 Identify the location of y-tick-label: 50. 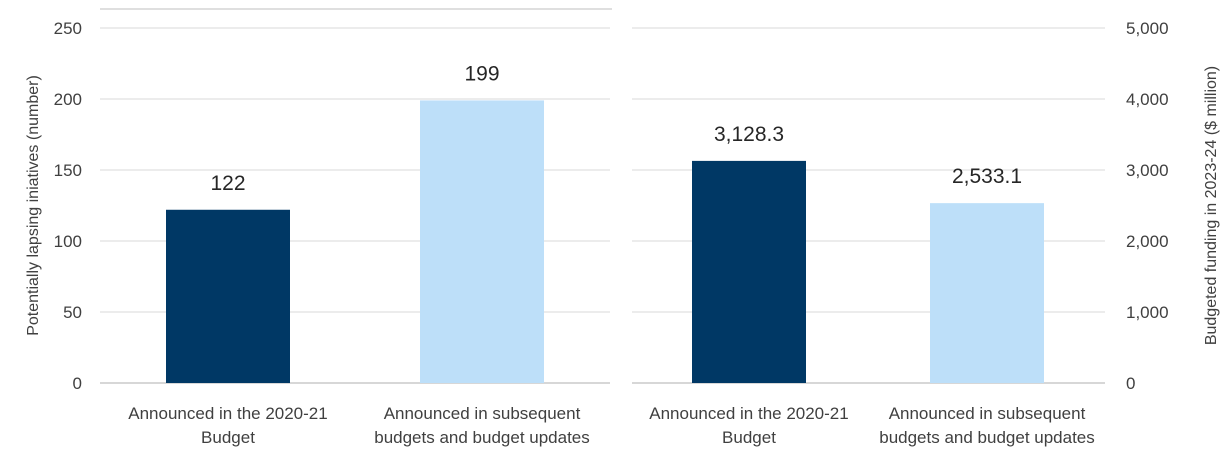
(72, 312).